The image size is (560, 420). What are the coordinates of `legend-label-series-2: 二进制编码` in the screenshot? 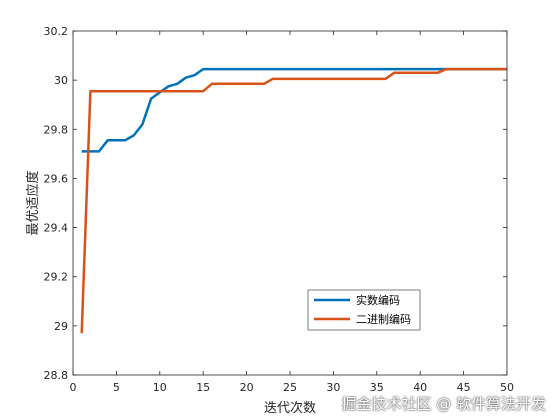 It's located at (383, 319).